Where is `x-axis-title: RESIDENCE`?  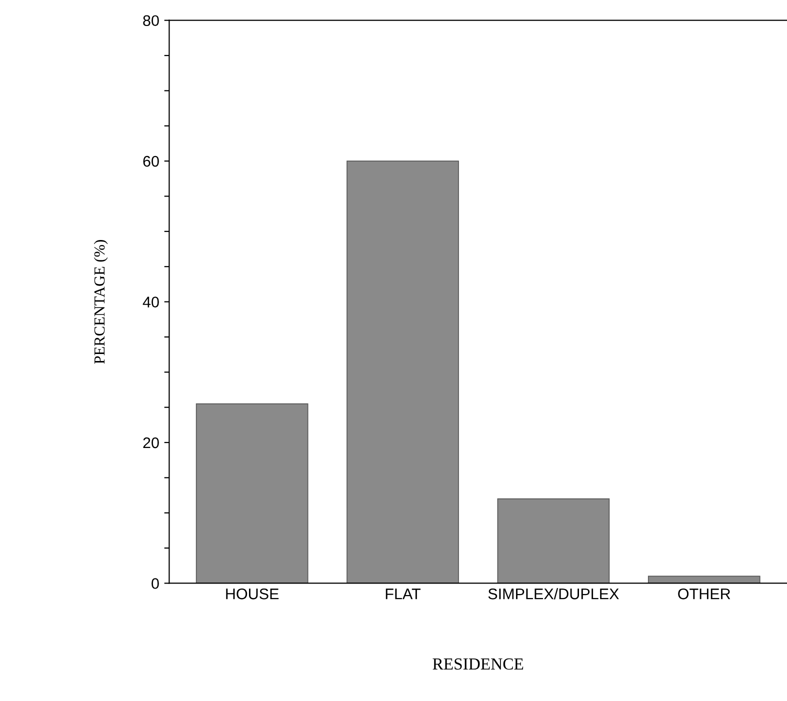
x-axis-title: RESIDENCE is located at coordinates (478, 664).